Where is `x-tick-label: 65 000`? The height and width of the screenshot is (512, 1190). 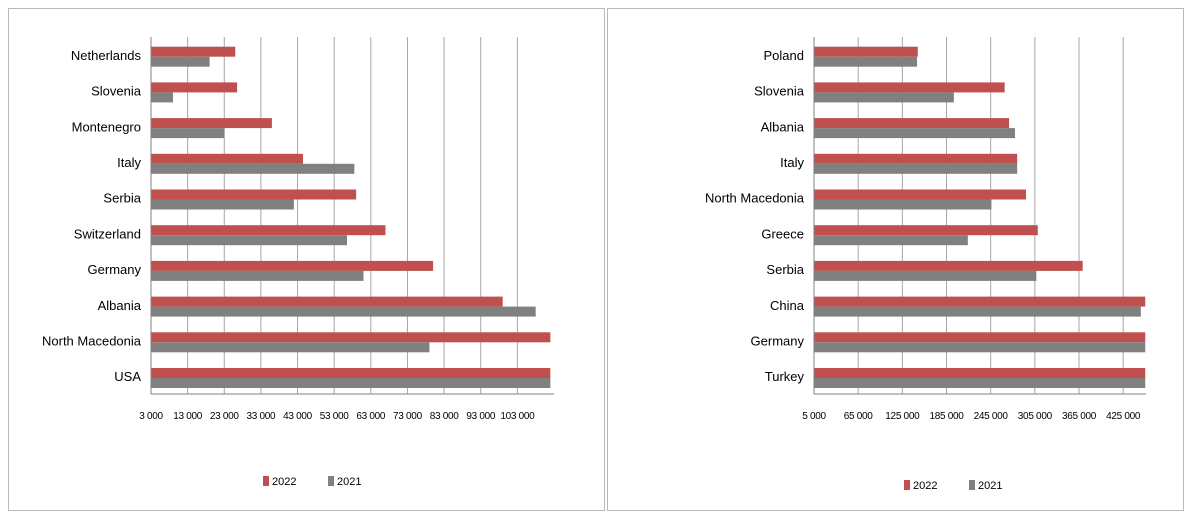
x-tick-label: 65 000 is located at coordinates (859, 416).